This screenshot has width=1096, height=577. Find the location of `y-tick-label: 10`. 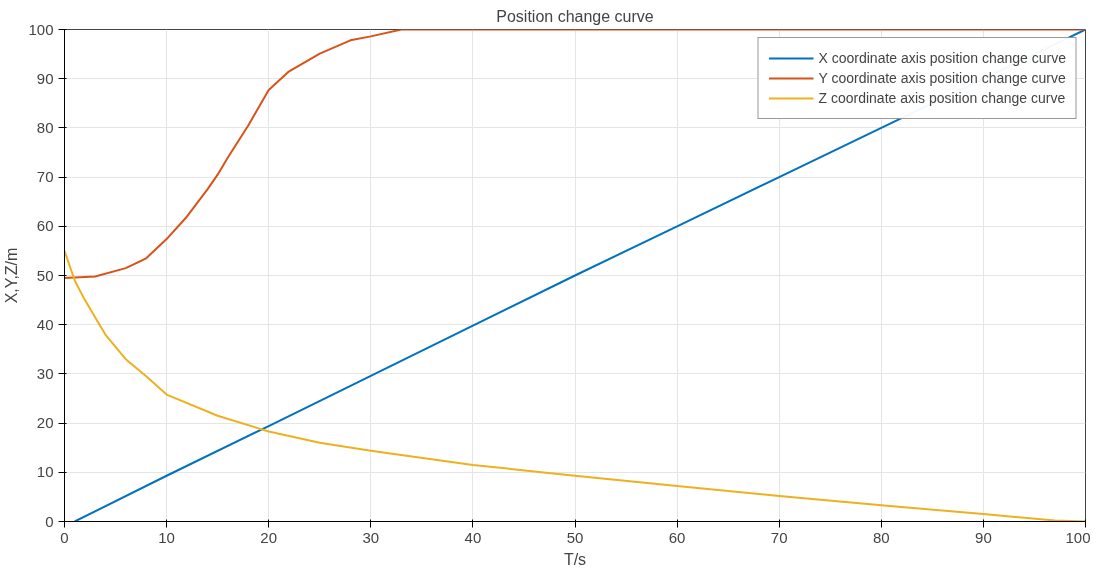

y-tick-label: 10 is located at coordinates (45, 472).